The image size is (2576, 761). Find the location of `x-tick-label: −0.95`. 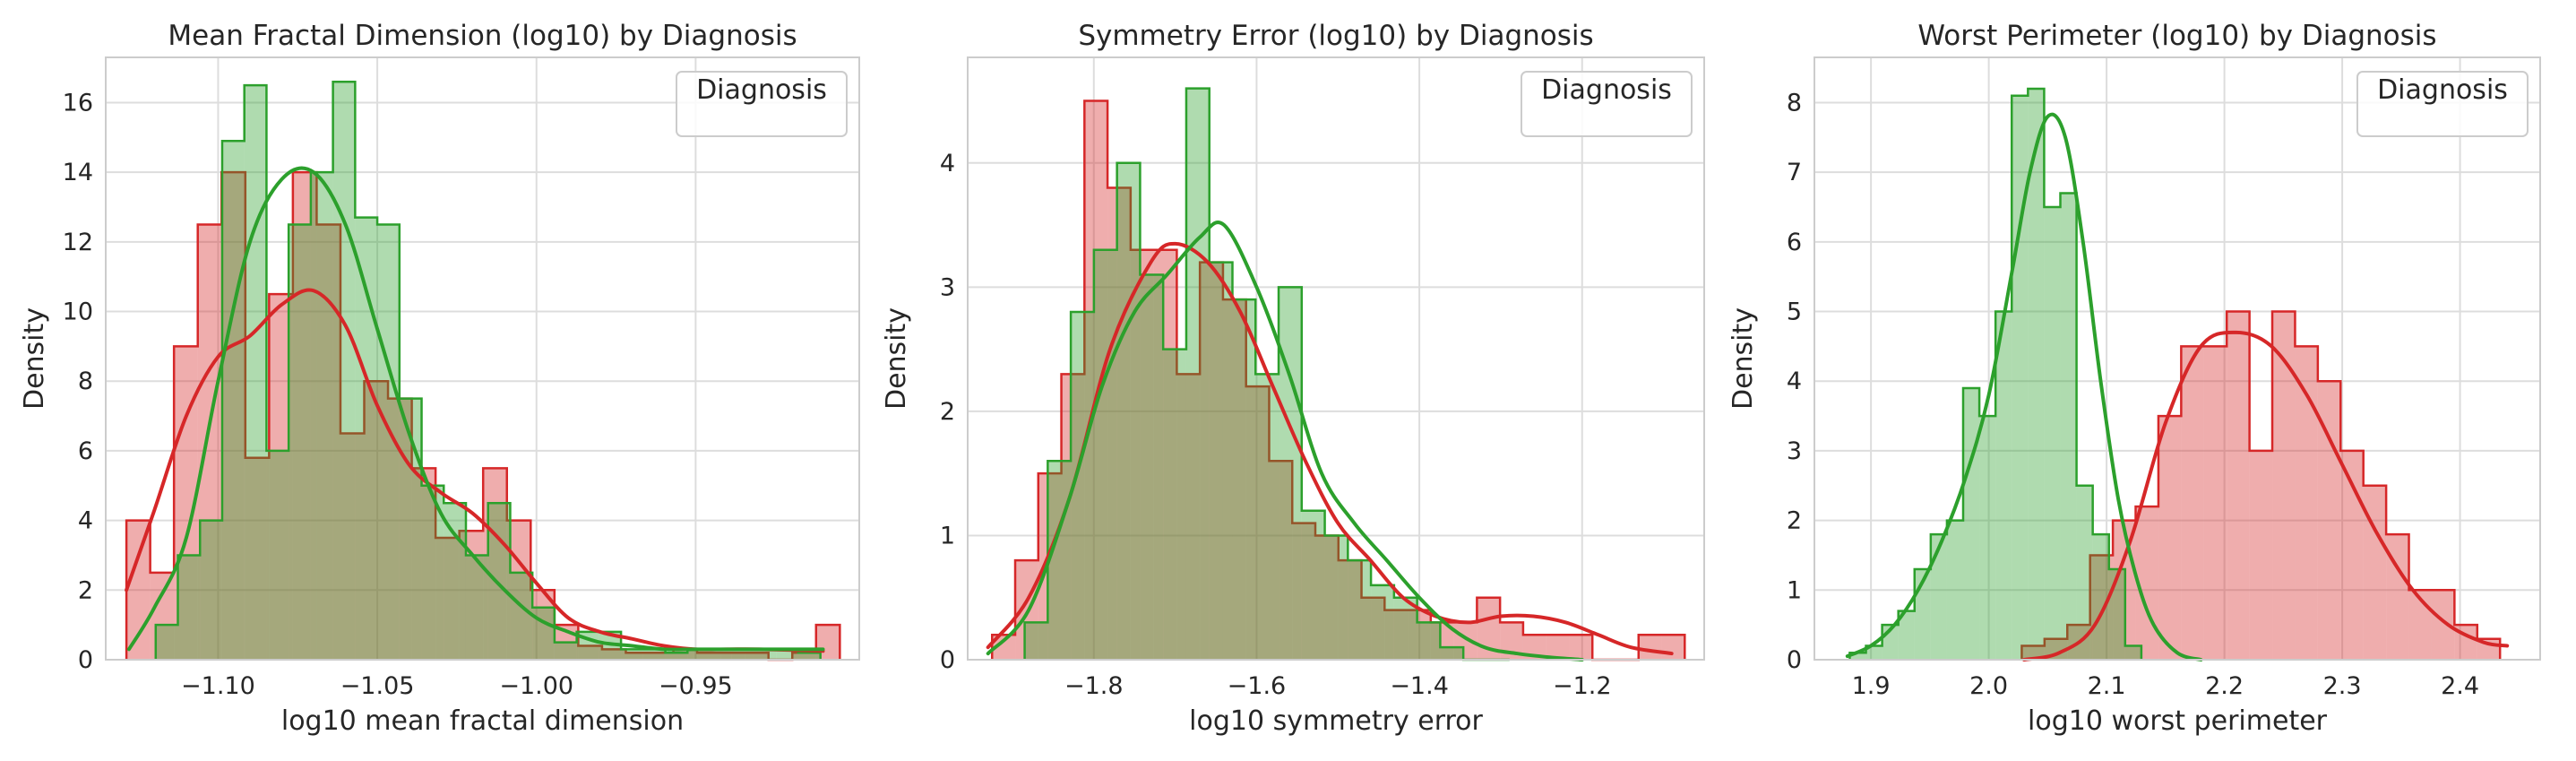

x-tick-label: −0.95 is located at coordinates (696, 686).